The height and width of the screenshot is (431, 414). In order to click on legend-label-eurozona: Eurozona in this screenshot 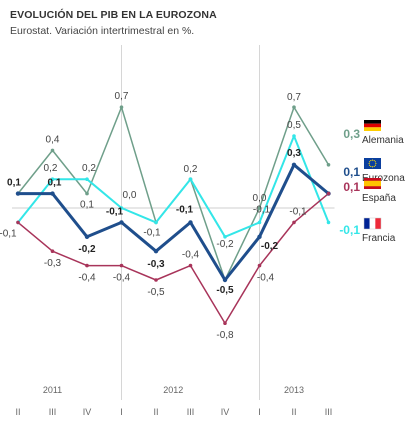, I will do `click(383, 178)`.